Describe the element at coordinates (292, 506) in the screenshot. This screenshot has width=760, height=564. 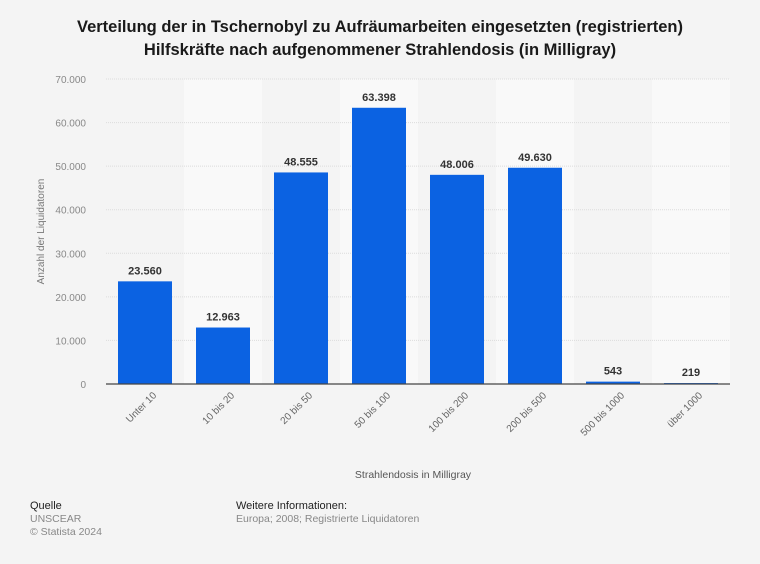
I see `info-heading: Weitere Informationen:` at that location.